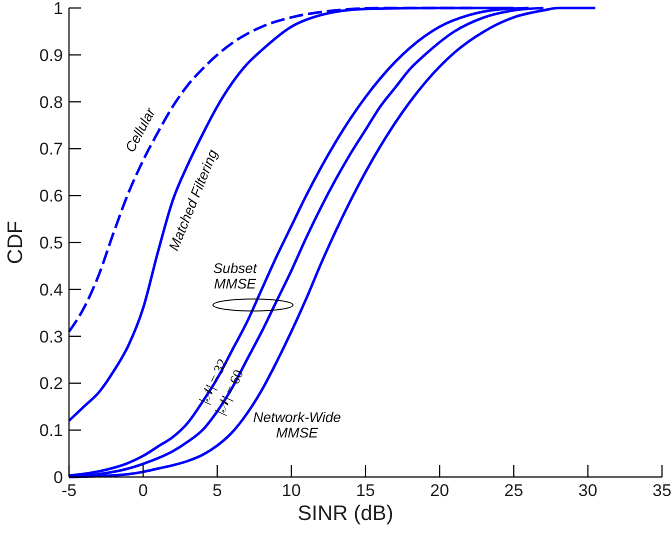  Describe the element at coordinates (217, 490) in the screenshot. I see `x-tick-label: 5` at that location.